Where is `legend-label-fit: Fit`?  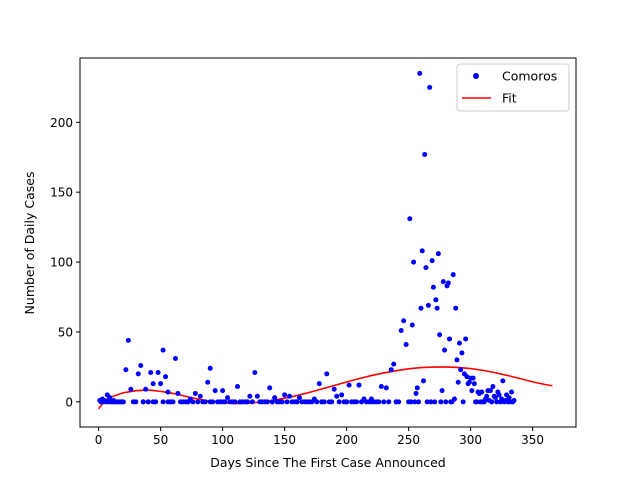 legend-label-fit: Fit is located at coordinates (509, 98).